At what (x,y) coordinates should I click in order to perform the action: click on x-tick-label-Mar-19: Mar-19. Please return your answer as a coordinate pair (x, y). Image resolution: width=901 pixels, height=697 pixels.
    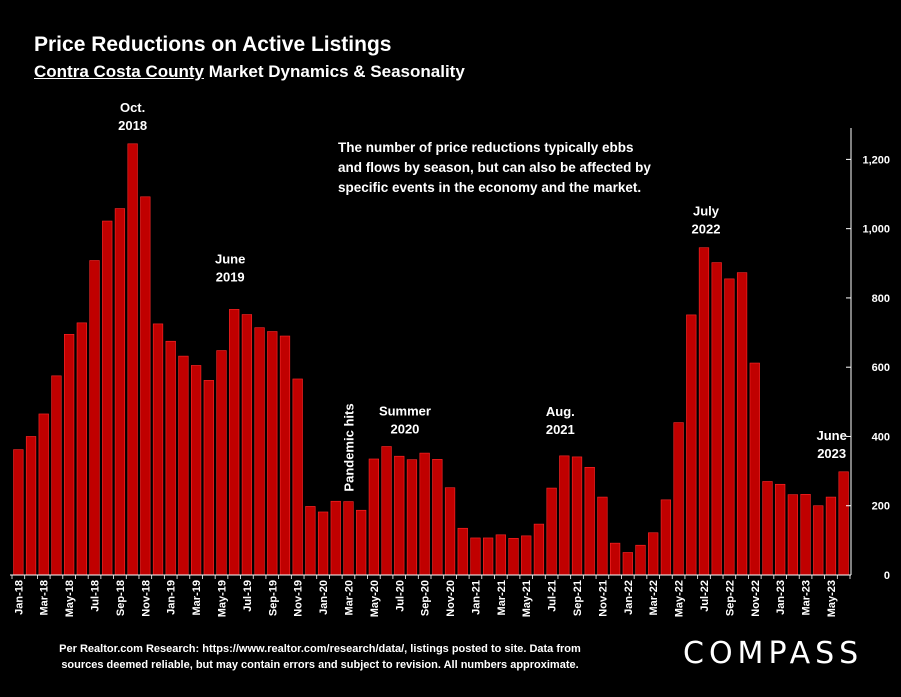
    Looking at the image, I should click on (197, 597).